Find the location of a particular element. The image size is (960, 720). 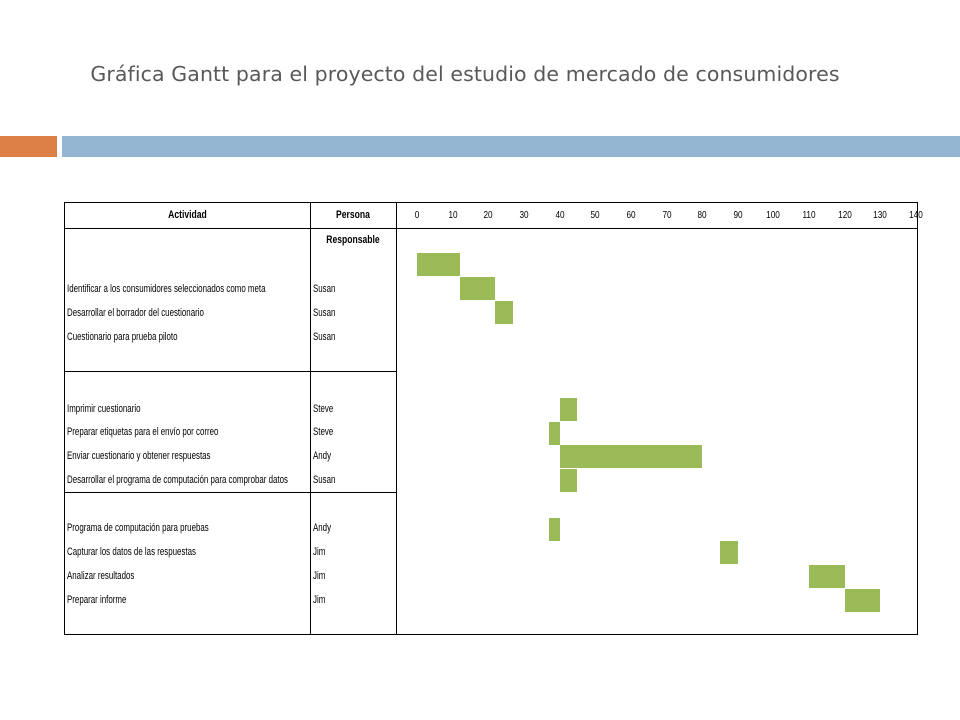

axis-tick-label: 60 is located at coordinates (631, 215).